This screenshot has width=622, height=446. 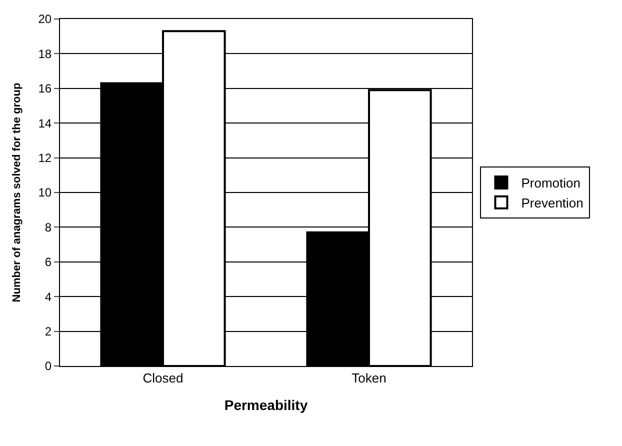 I want to click on x-tick-label: Closed, so click(x=163, y=378).